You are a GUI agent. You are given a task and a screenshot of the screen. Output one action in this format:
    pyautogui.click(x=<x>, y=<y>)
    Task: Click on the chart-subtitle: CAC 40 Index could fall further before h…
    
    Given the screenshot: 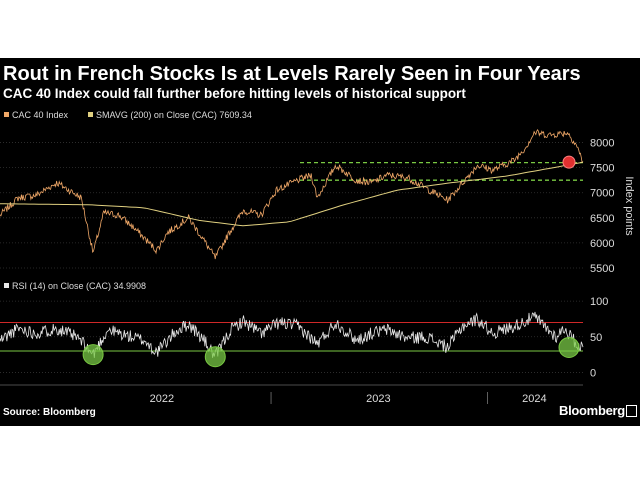 What is the action you would take?
    pyautogui.click(x=234, y=93)
    